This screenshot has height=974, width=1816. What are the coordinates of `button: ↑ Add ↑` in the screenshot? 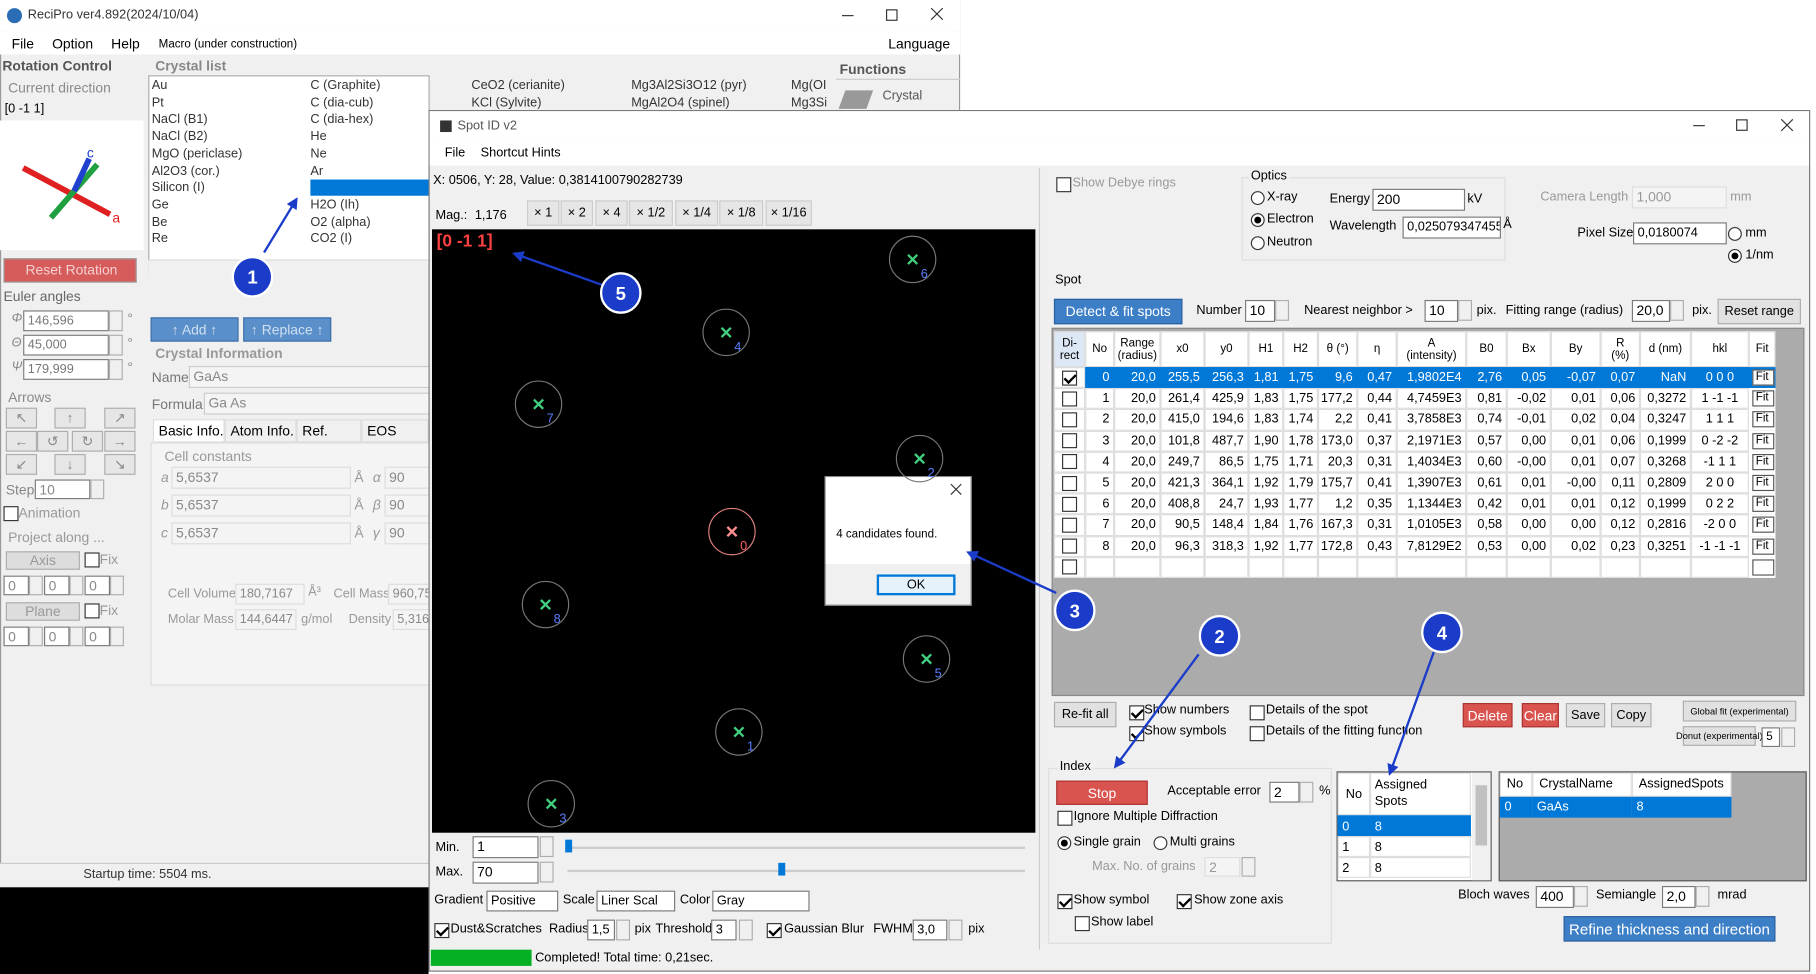 It's located at (194, 329).